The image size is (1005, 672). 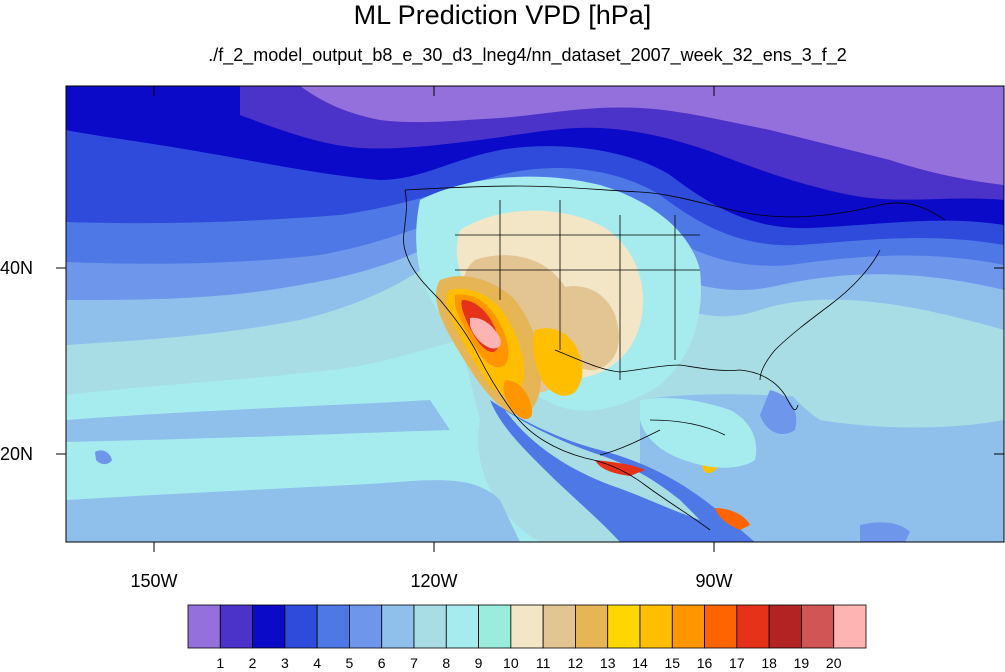 What do you see at coordinates (284, 663) in the screenshot?
I see `colorbar-tick-label: 3` at bounding box center [284, 663].